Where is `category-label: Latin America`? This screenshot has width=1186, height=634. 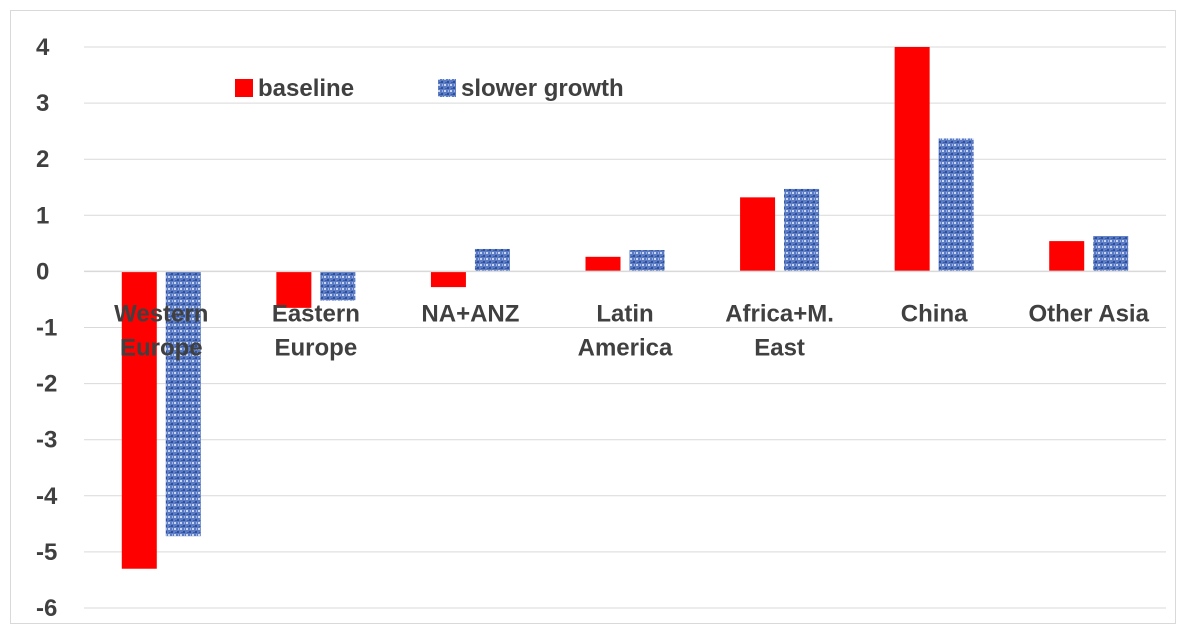 category-label: Latin America is located at coordinates (625, 330).